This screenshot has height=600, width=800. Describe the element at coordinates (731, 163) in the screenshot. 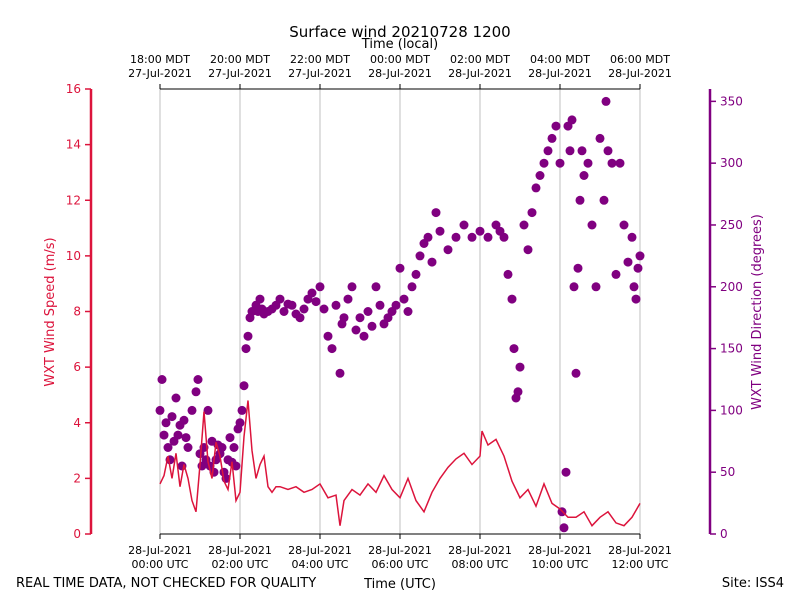

I see `right-y-tick-label: 300` at that location.